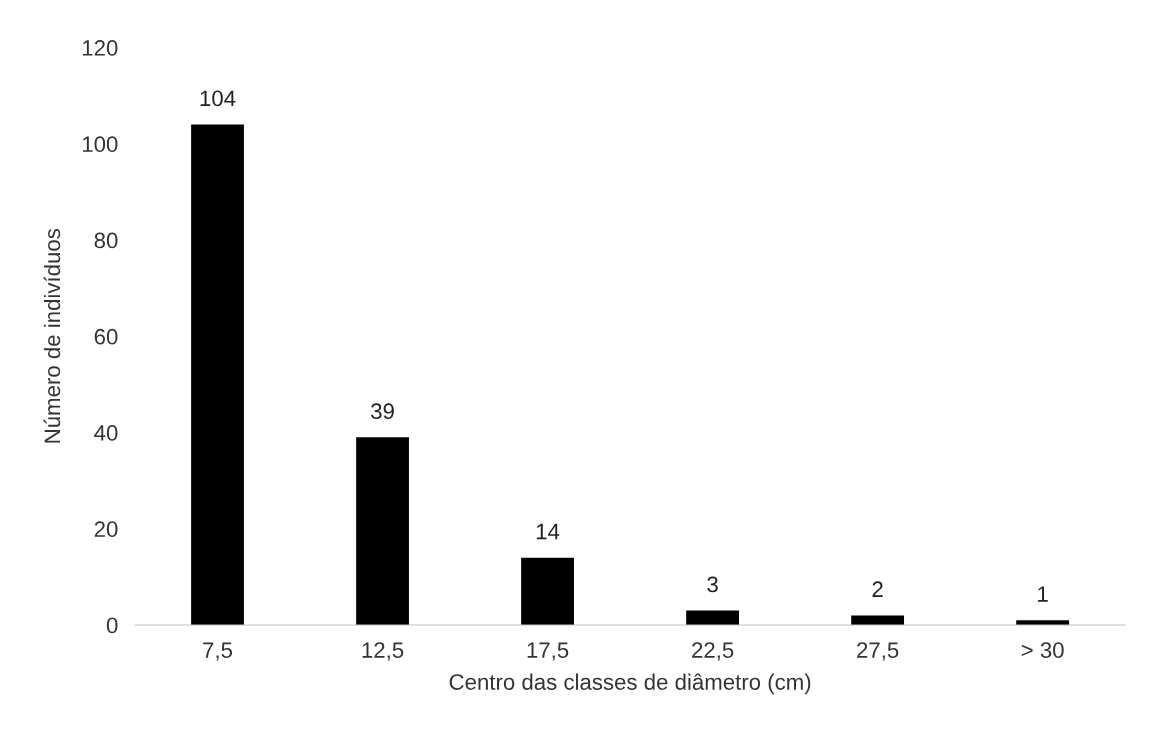 The height and width of the screenshot is (731, 1154). Describe the element at coordinates (1043, 594) in the screenshot. I see `data-label: 1` at that location.